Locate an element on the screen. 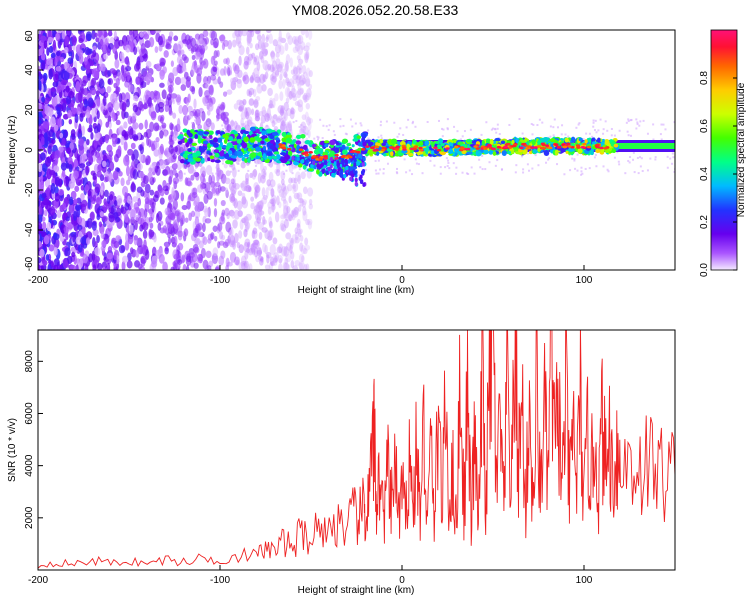  spectrogram-xtick-label: 100 is located at coordinates (584, 280).